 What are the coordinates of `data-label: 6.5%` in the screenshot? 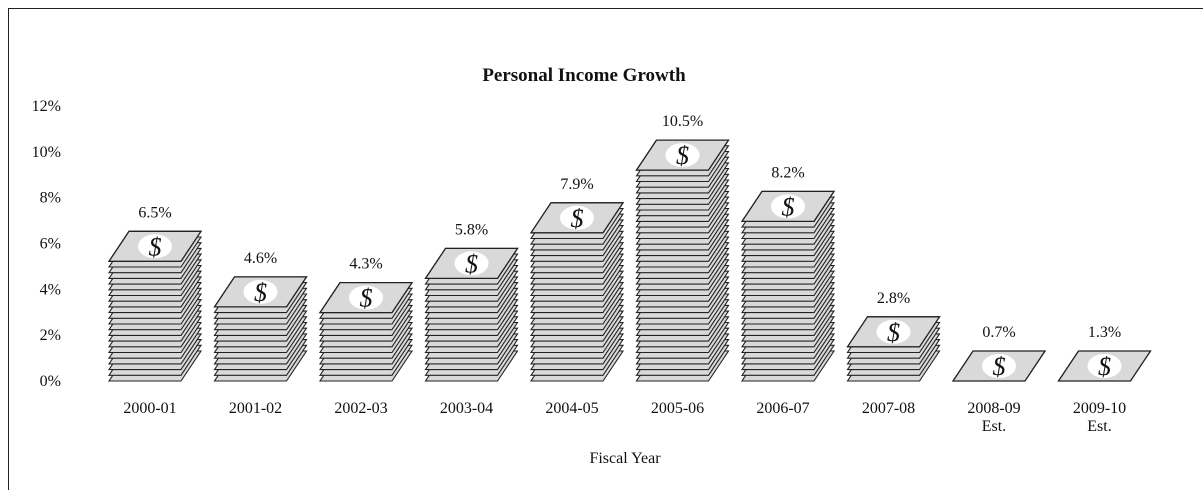 It's located at (154, 212).